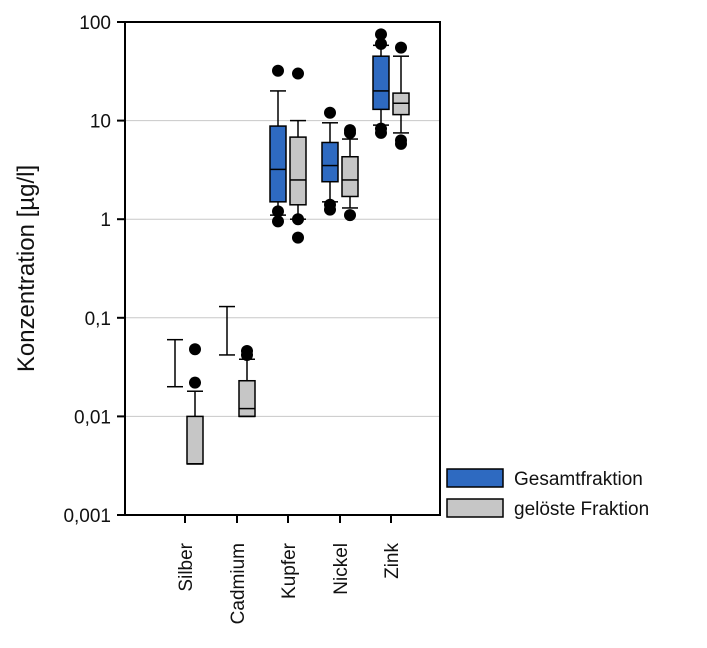 This screenshot has height=648, width=707. I want to click on y-tick-label: 1, so click(105, 220).